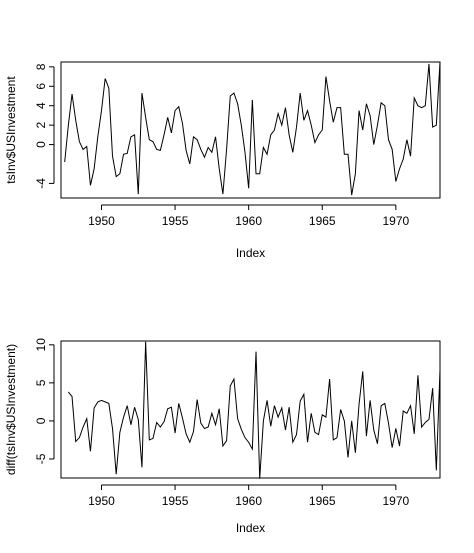 This screenshot has height=553, width=474. I want to click on y-axis-label: diff(tsInv$USInvestment), so click(11, 409).